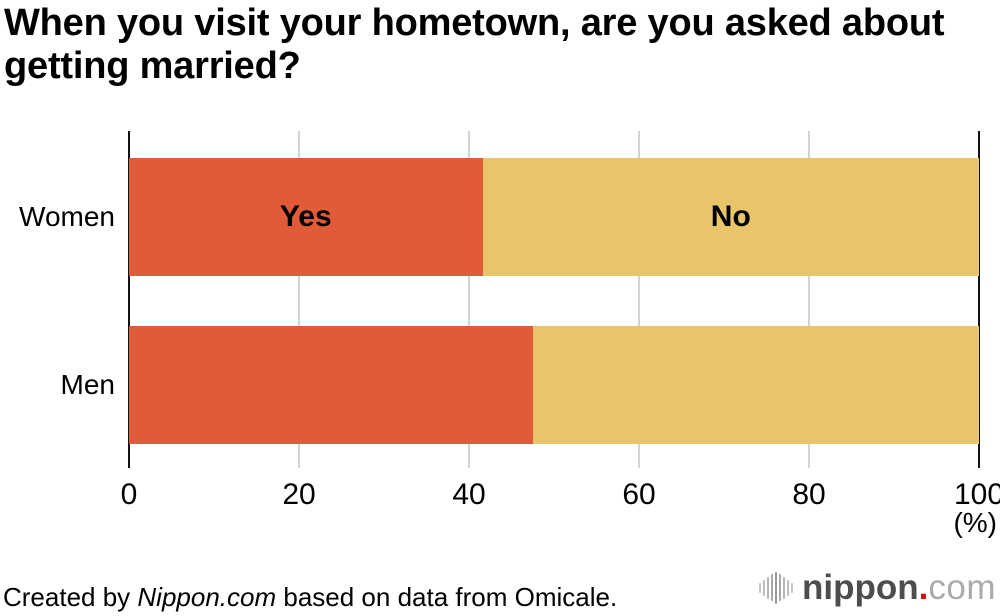 Image resolution: width=1000 pixels, height=616 pixels. What do you see at coordinates (809, 494) in the screenshot?
I see `tick-label-80: 80` at bounding box center [809, 494].